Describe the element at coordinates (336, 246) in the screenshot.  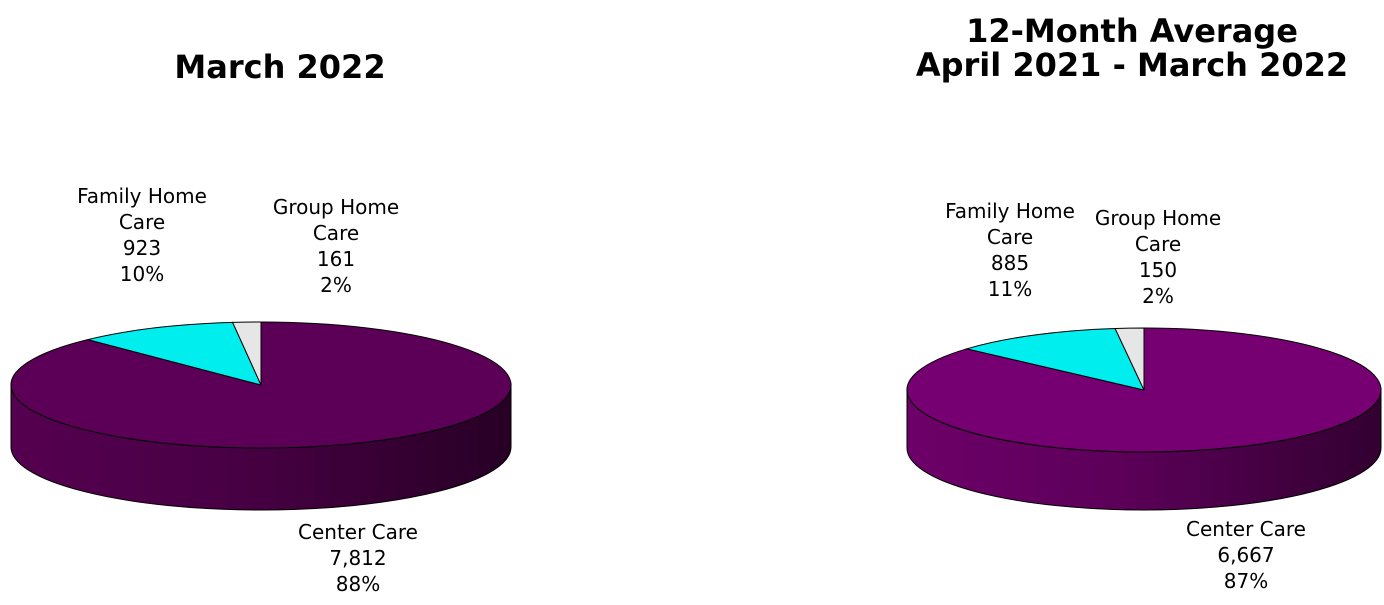
I see `slice-label-group-home-care: Group Home Care 161 2%` at that location.